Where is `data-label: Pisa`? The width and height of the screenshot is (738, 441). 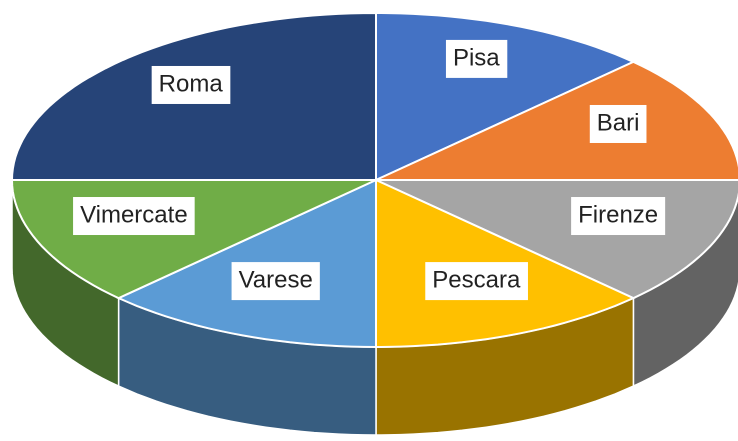
data-label: Pisa is located at coordinates (476, 58).